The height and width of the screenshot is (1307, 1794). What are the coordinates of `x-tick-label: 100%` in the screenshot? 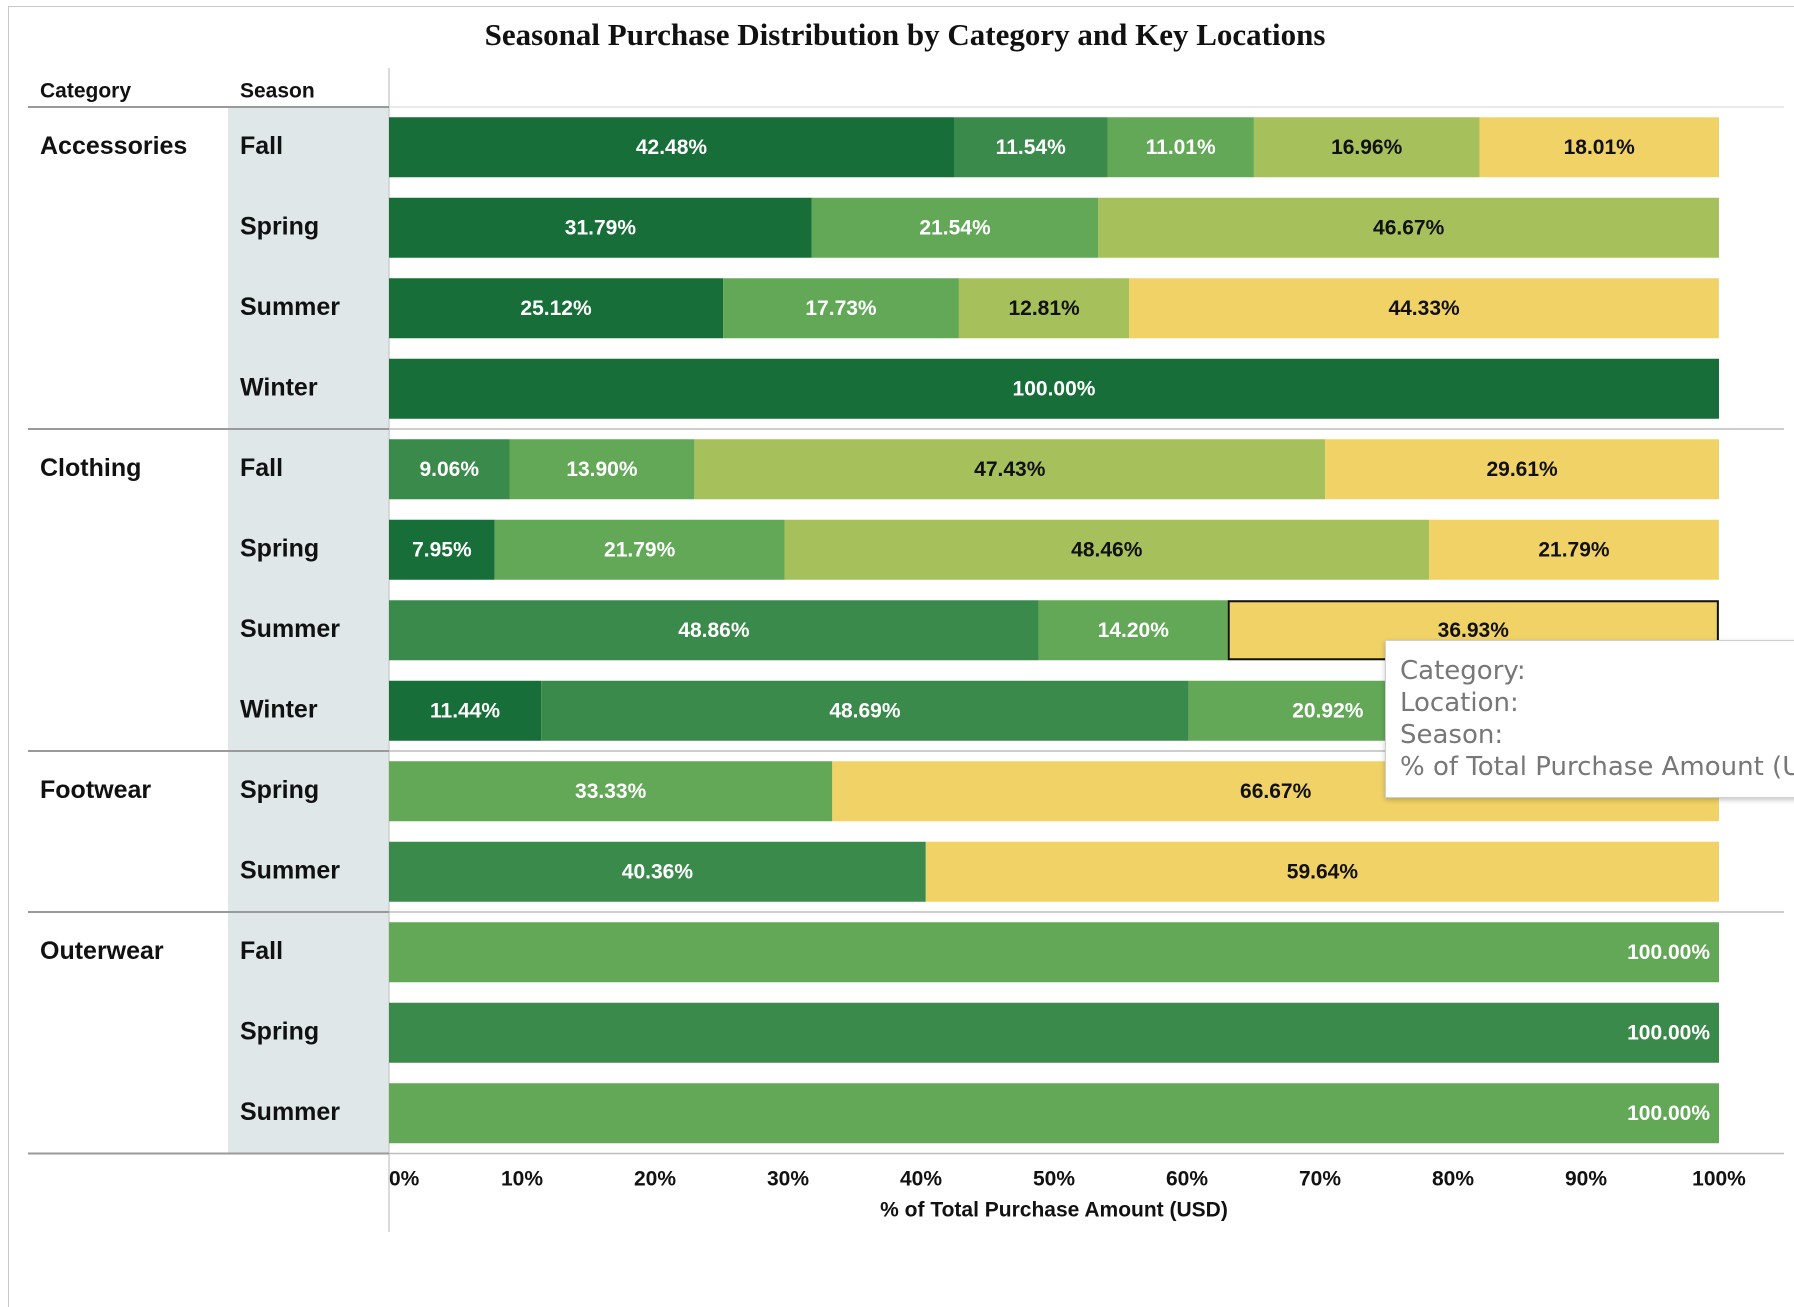 It's located at (1719, 1179).